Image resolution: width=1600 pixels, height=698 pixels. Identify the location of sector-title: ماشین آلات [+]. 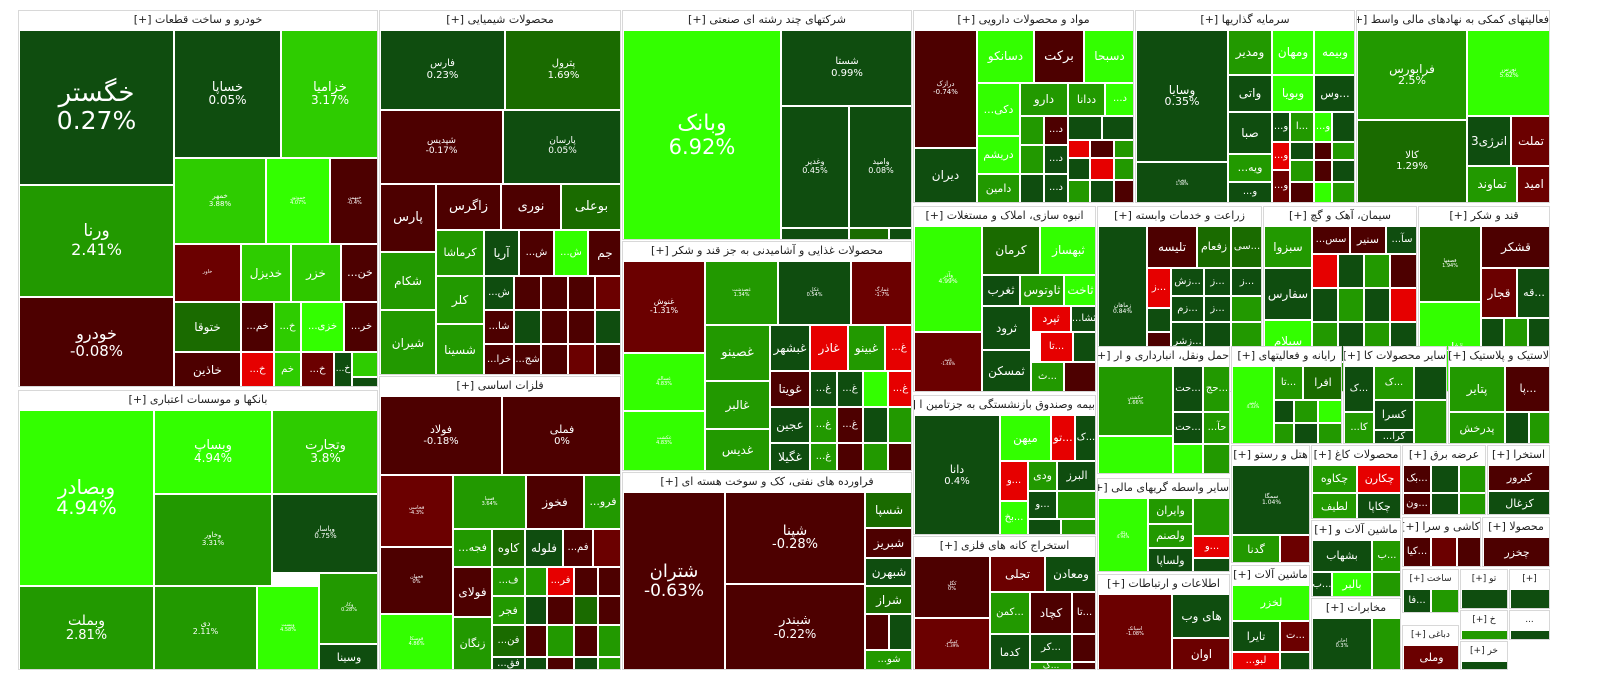
(1270, 575).